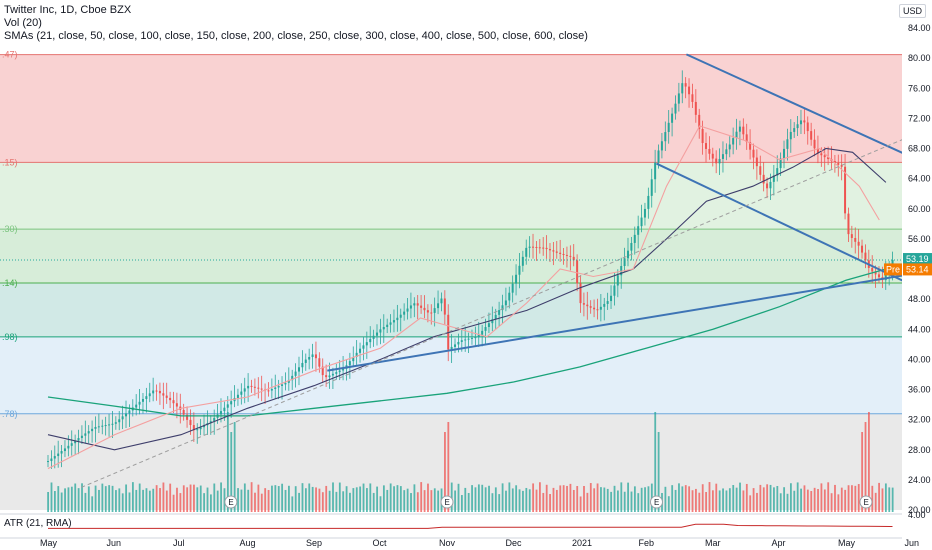 This screenshot has height=550, width=932. What do you see at coordinates (451, 310) in the screenshot?
I see `fib-band` at bounding box center [451, 310].